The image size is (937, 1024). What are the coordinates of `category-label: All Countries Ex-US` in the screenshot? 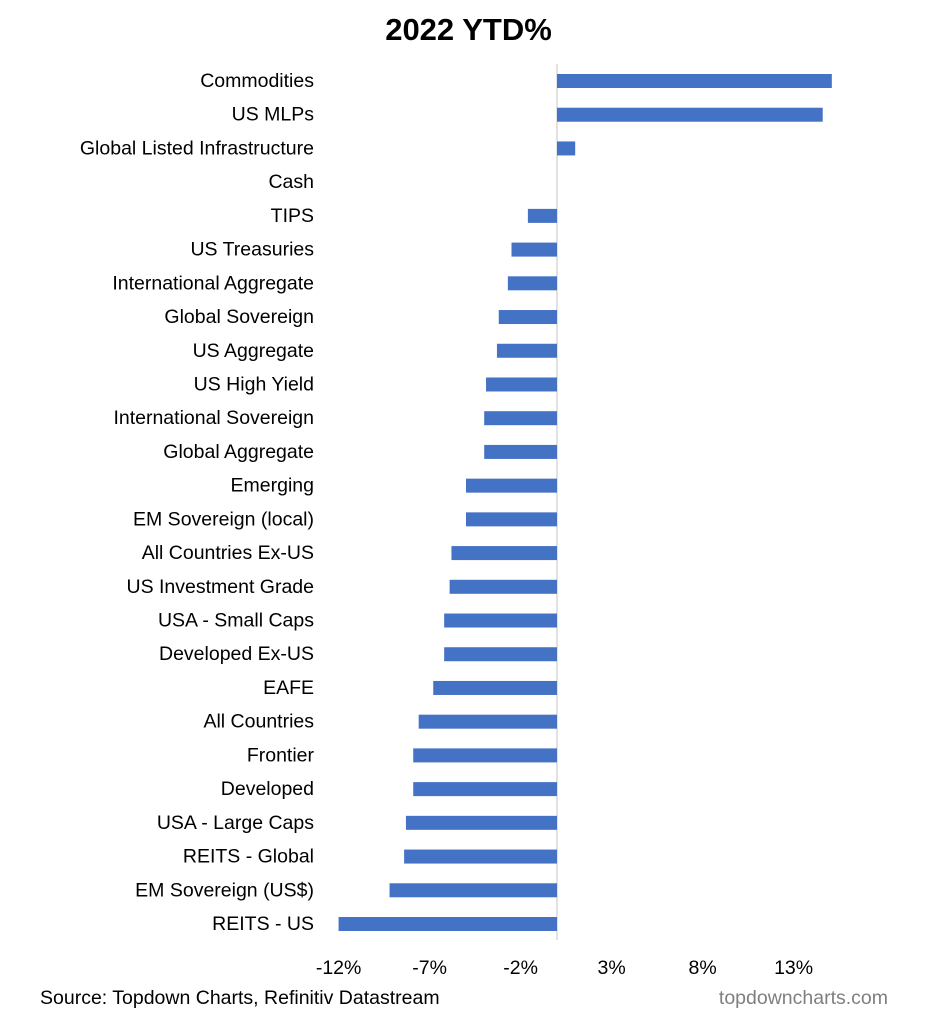 It's located at (228, 553).